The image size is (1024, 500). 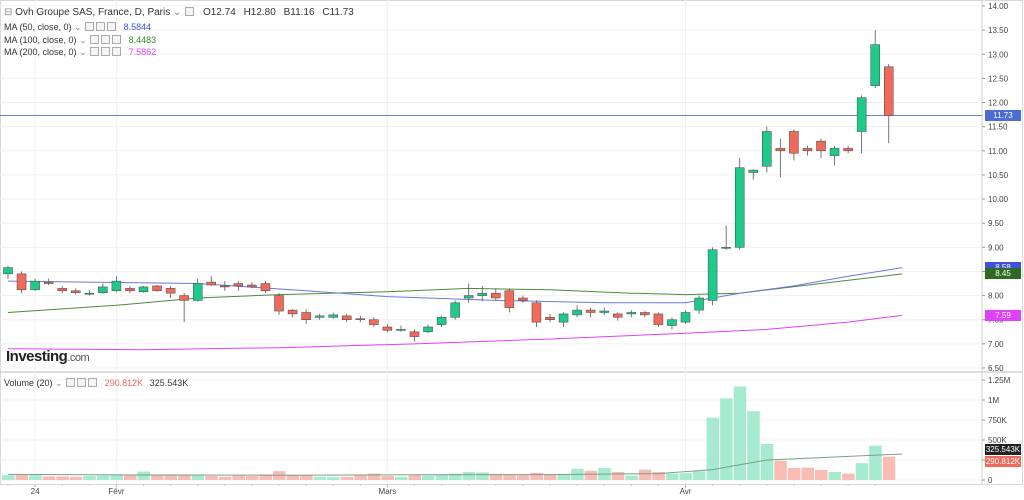 I want to click on high-value: H12.80, so click(x=259, y=12).